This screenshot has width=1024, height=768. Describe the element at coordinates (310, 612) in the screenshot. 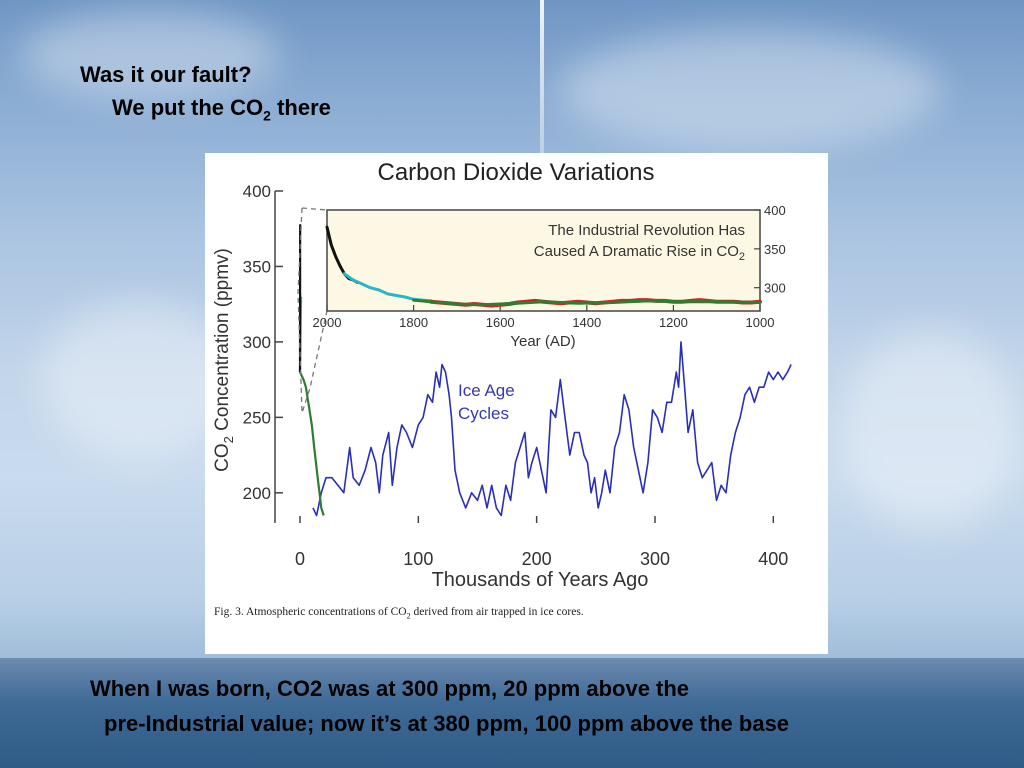

I see `caption-text-pre: Fig. 3. Atmospheric concentrations of CO` at that location.